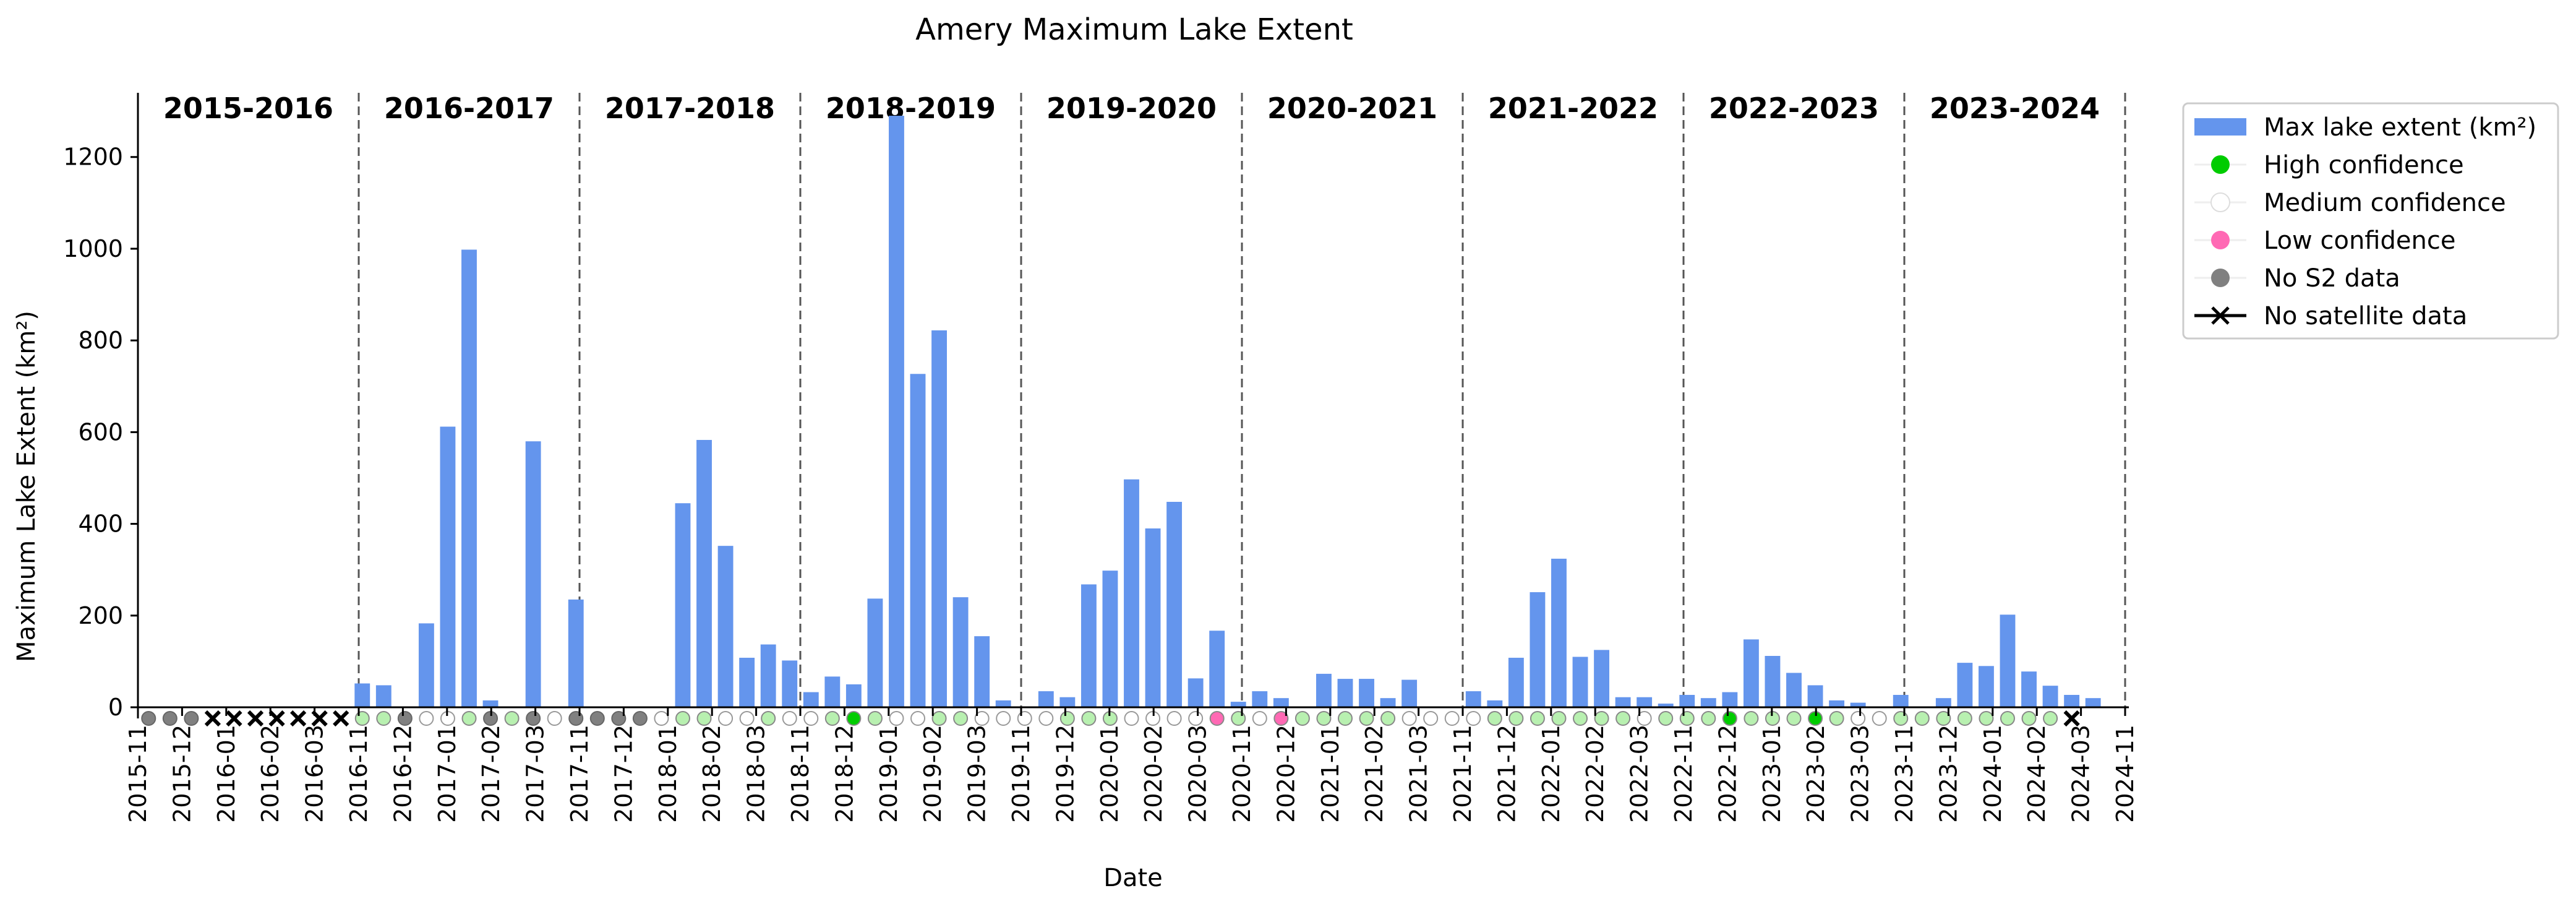 The height and width of the screenshot is (909, 2576). Describe the element at coordinates (93, 158) in the screenshot. I see `y-tick-label: 1200` at that location.